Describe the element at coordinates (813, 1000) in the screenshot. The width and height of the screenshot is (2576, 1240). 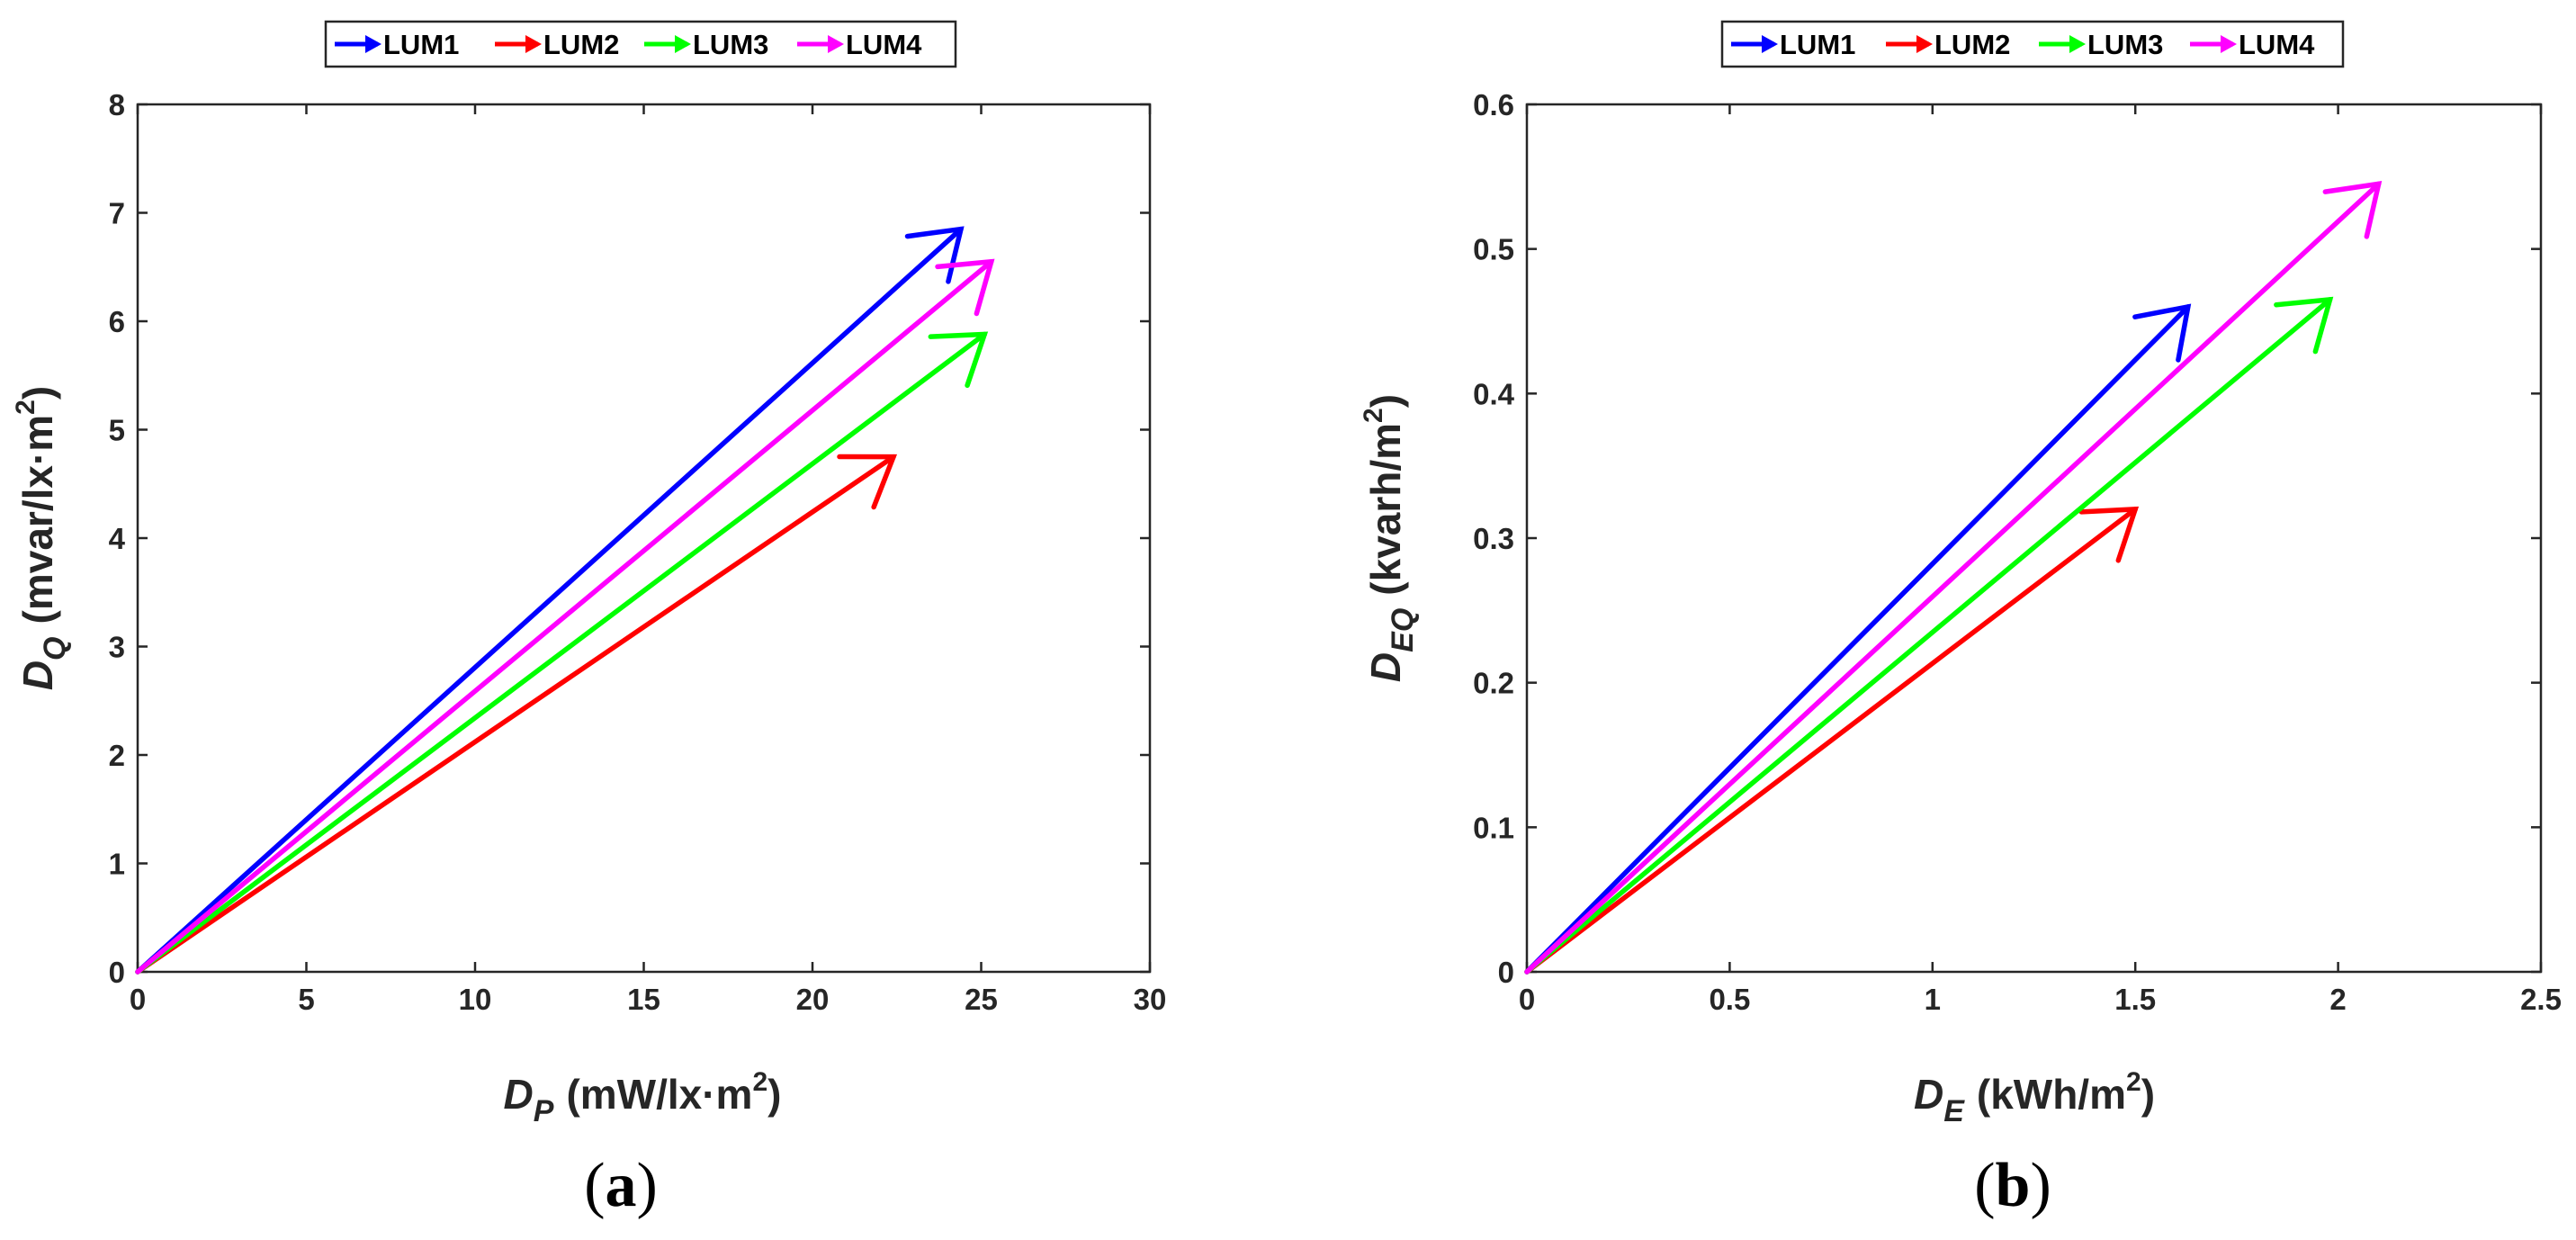
I see `x-tick-label: 20` at that location.